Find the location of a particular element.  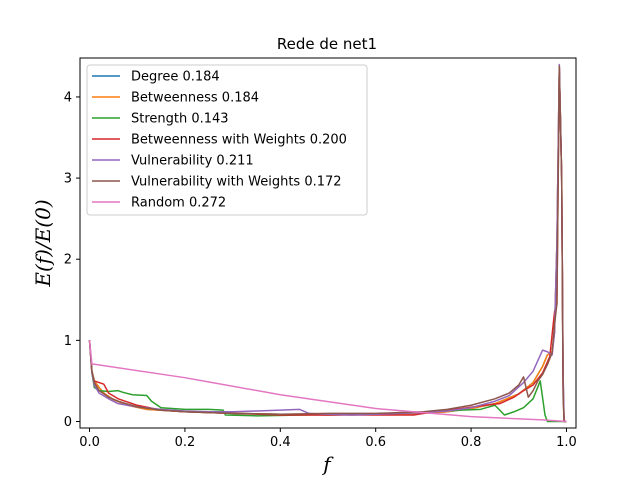

x-tick-label: 1.0 is located at coordinates (566, 442).